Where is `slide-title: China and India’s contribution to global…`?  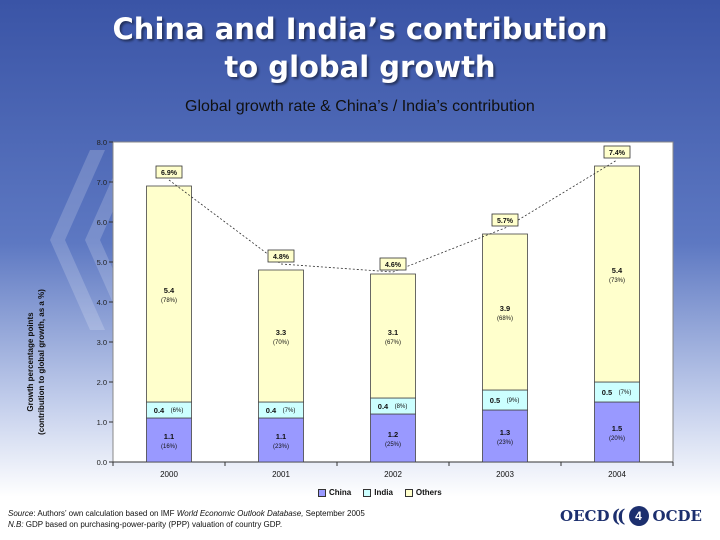
slide-title: China and India’s contribution to global… is located at coordinates (360, 48).